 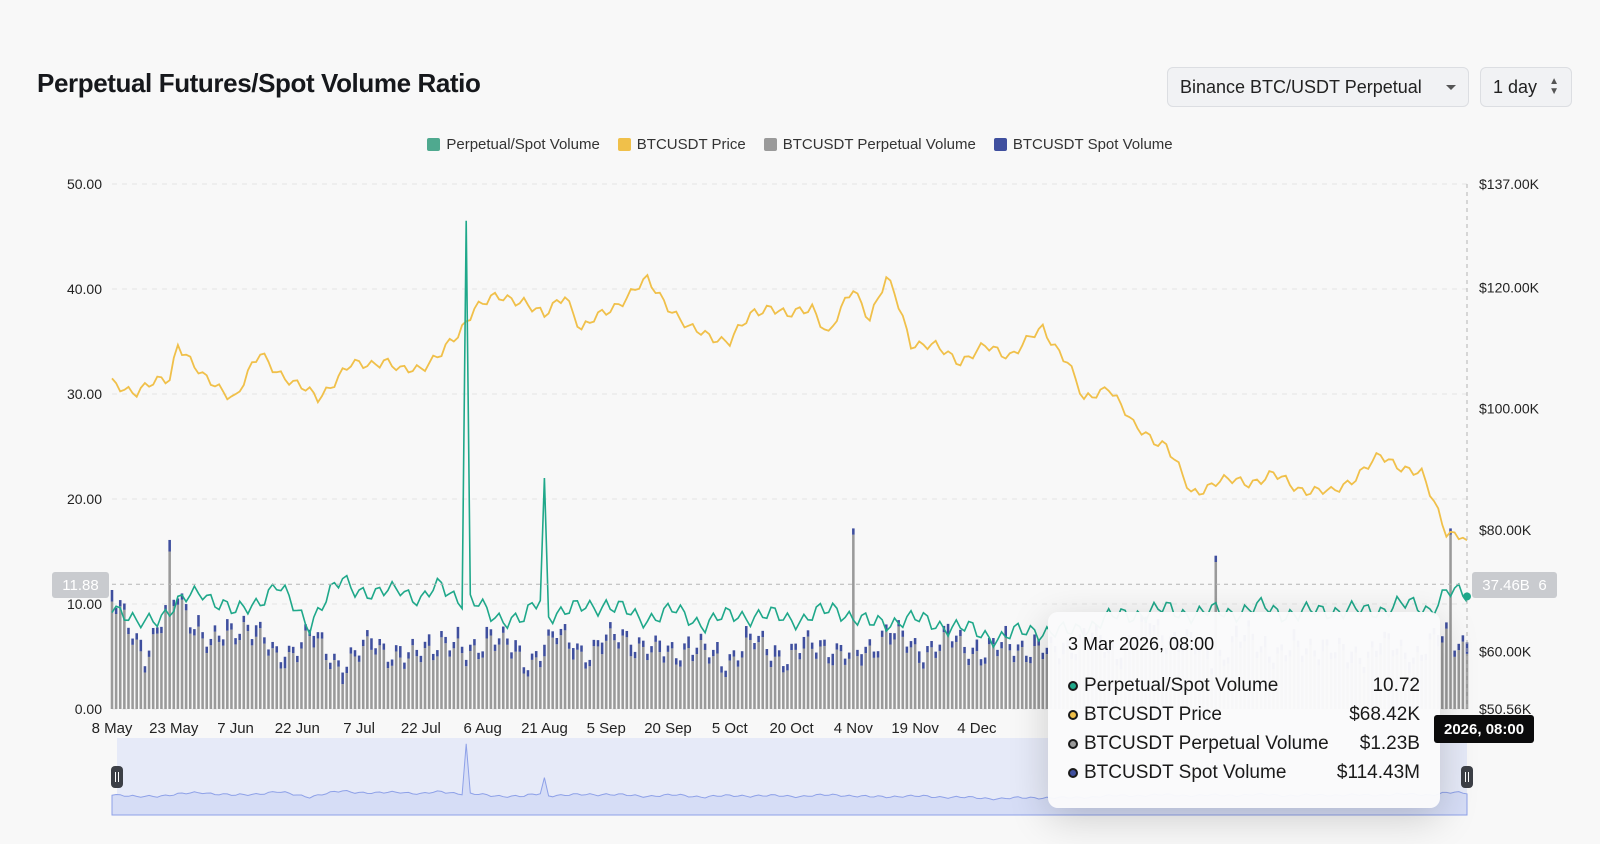 What do you see at coordinates (117, 777) in the screenshot?
I see `navigator-left-handle` at bounding box center [117, 777].